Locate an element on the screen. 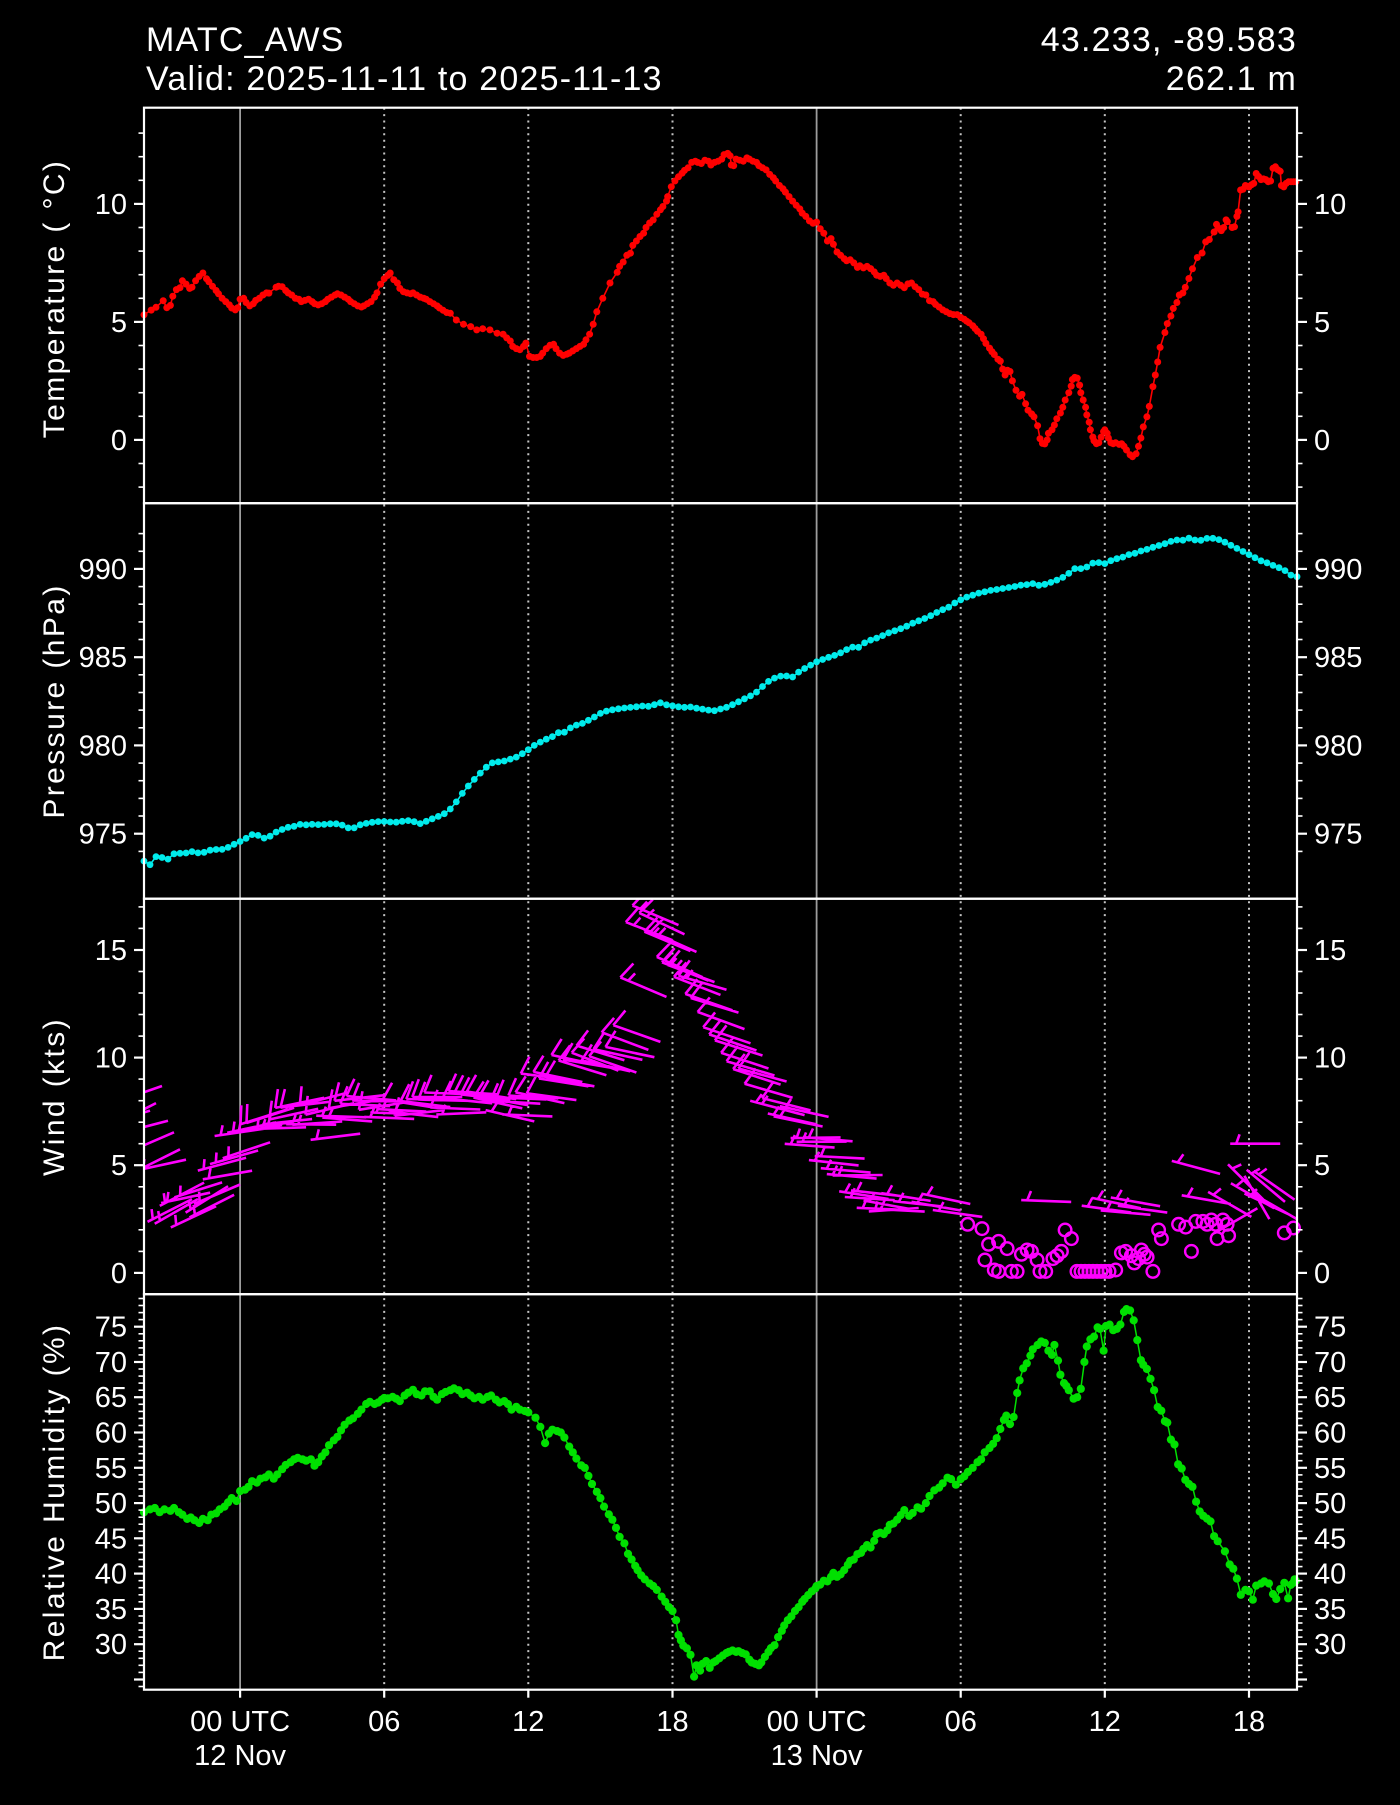  svg-text: 12 Nov is located at coordinates (240, 1756).